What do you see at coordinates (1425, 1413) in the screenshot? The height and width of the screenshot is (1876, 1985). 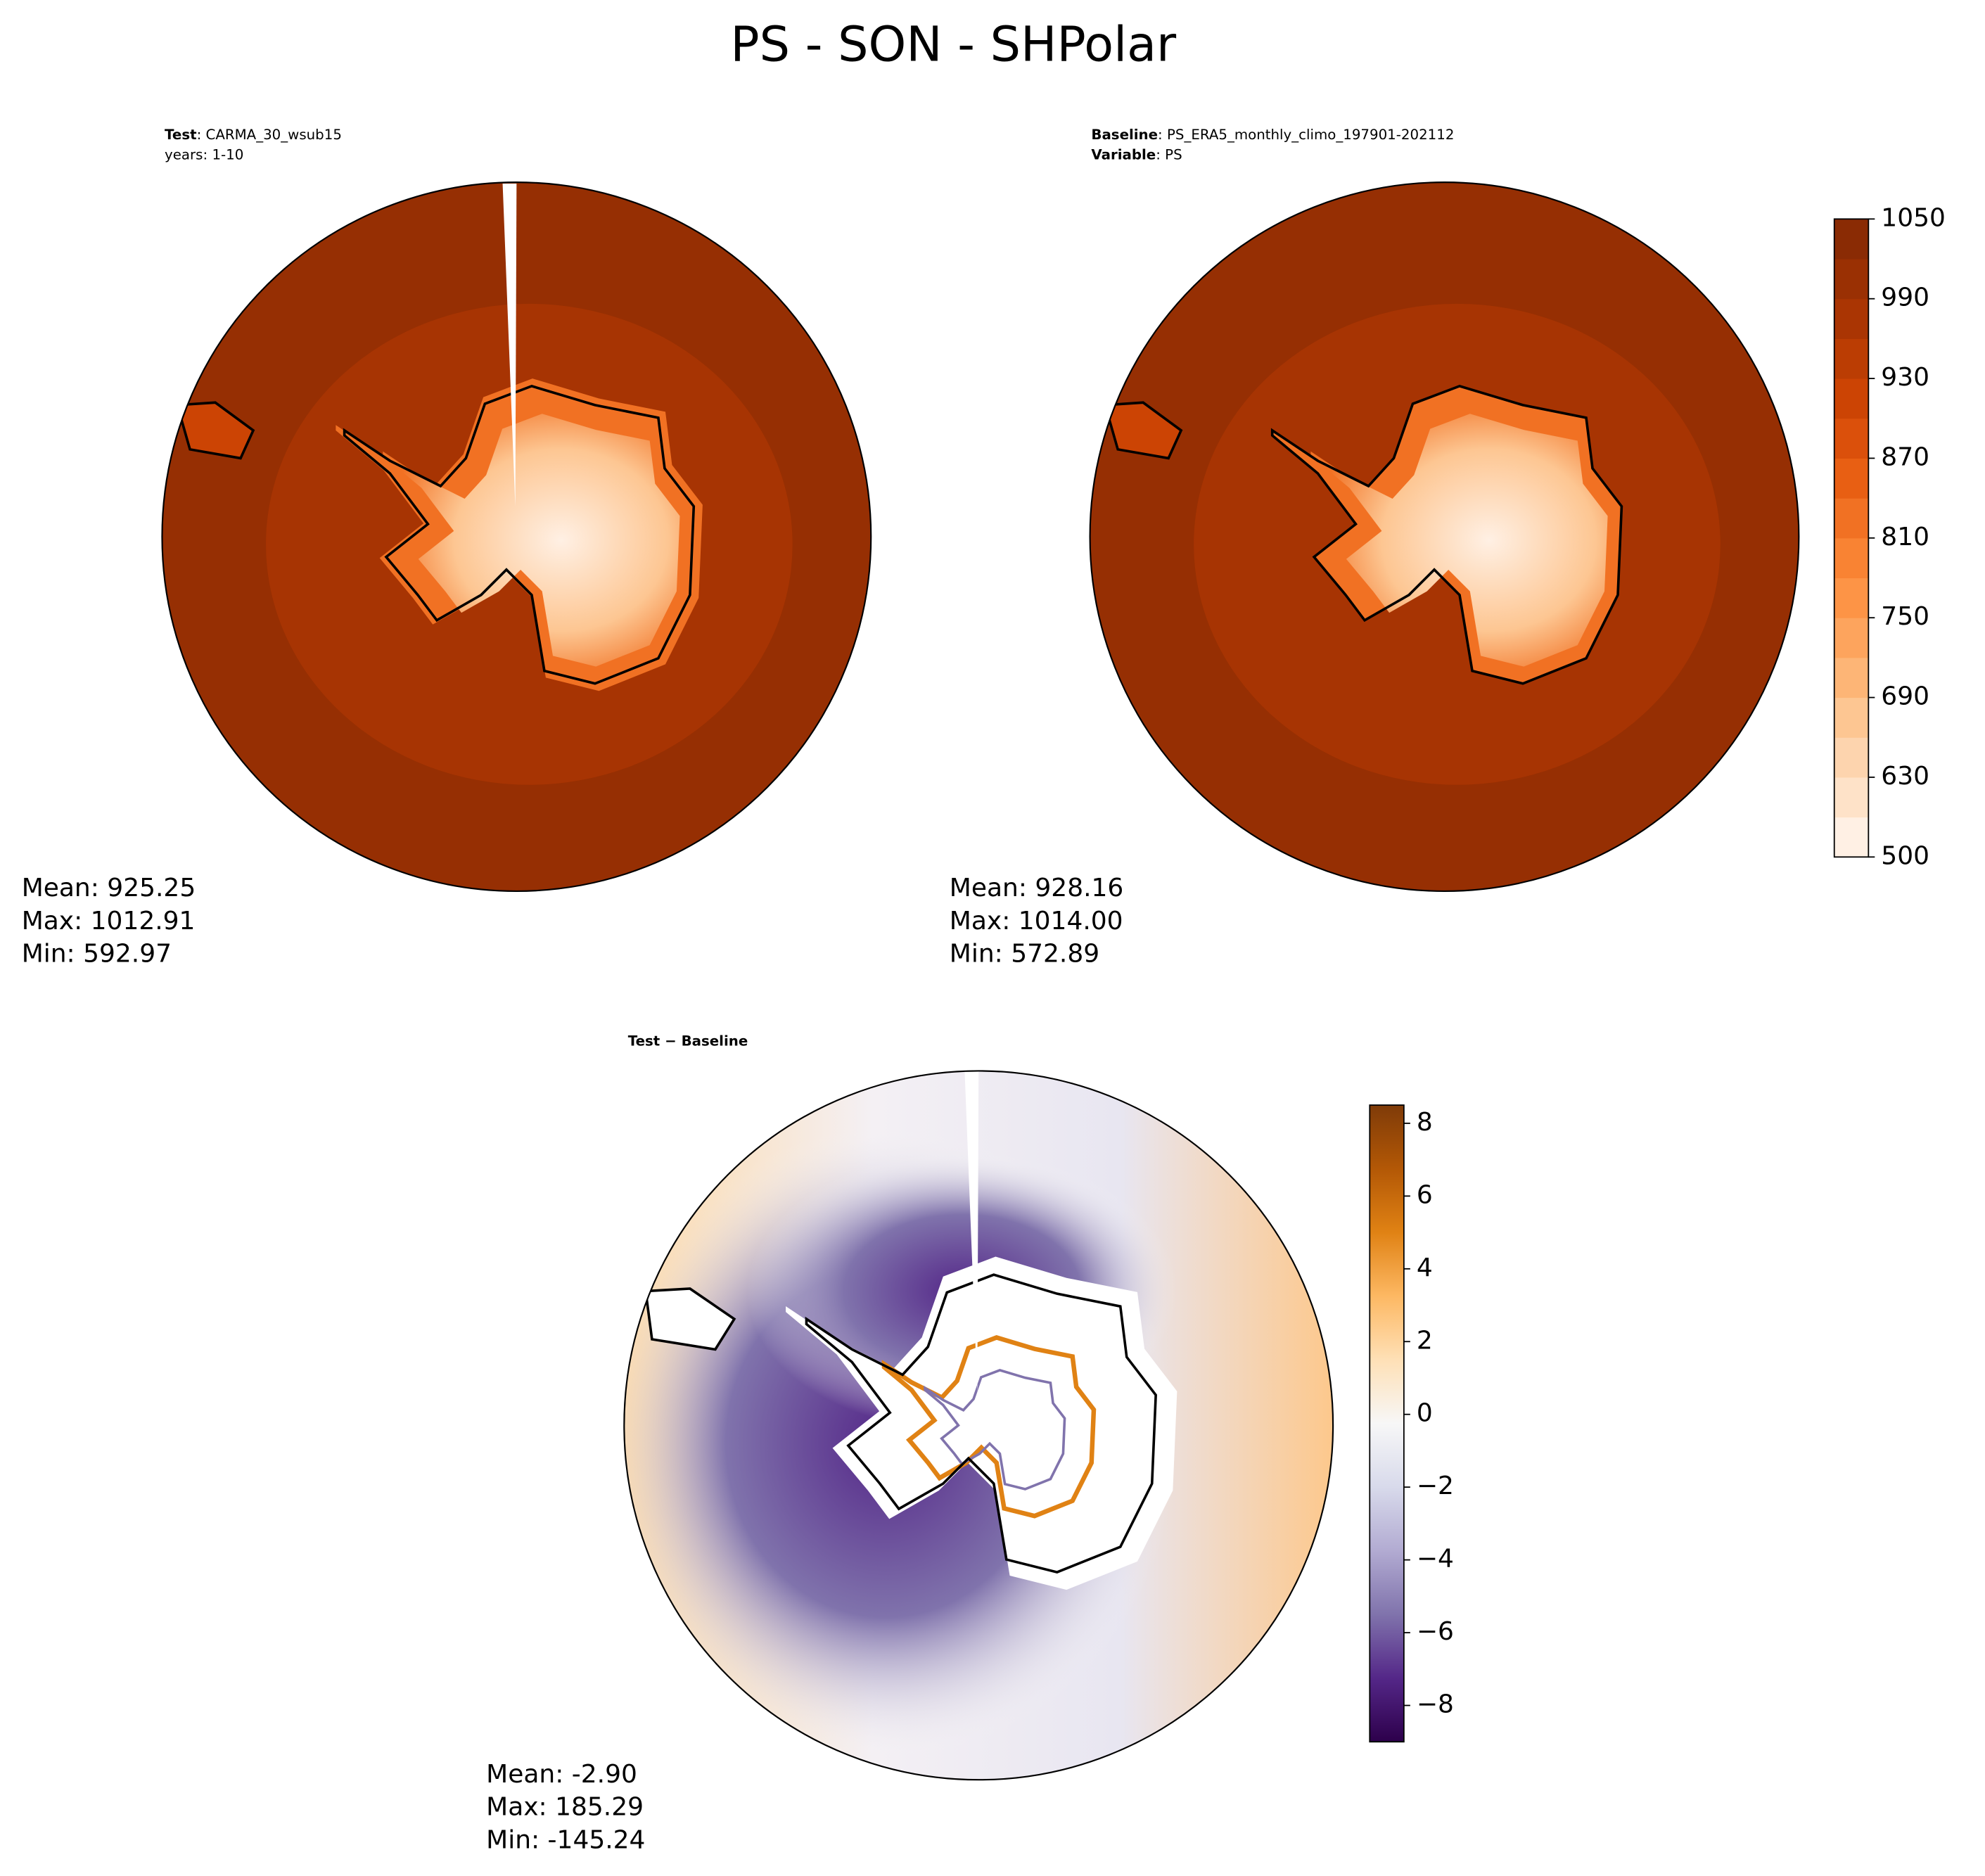 I see `colorbar-tick-label: 0` at bounding box center [1425, 1413].